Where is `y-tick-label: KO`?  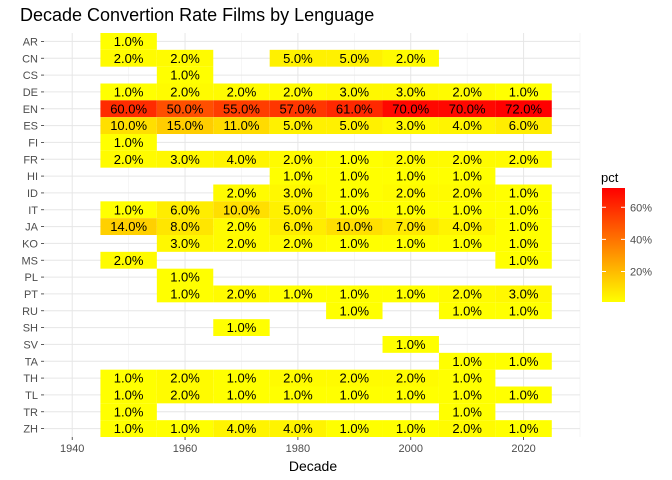 y-tick-label: KO is located at coordinates (30, 244).